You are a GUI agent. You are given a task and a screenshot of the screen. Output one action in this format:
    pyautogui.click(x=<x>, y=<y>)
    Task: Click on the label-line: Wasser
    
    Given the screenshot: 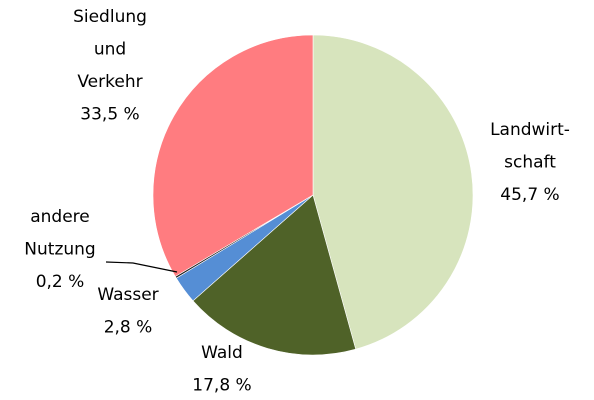 What is the action you would take?
    pyautogui.click(x=127, y=295)
    